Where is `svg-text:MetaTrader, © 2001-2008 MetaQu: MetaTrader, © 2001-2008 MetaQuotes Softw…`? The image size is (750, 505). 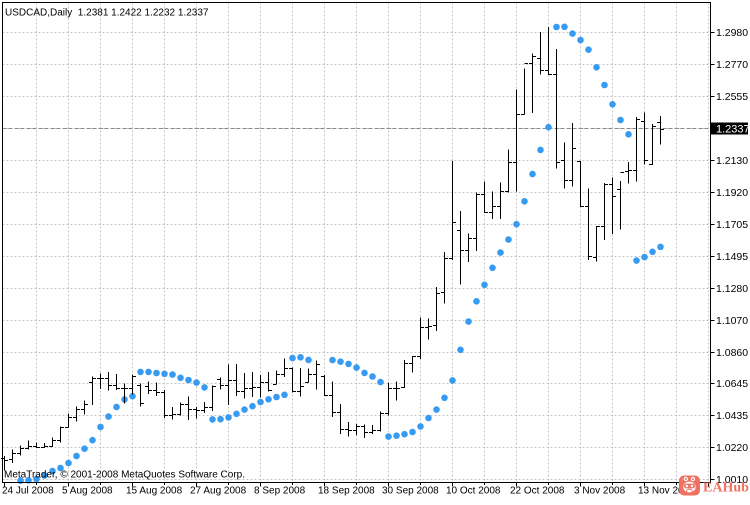
svg-text:MetaTrader, © 2001-2008 MetaQu: MetaTrader, © 2001-2008 MetaQuotes Softw… is located at coordinates (124, 475).